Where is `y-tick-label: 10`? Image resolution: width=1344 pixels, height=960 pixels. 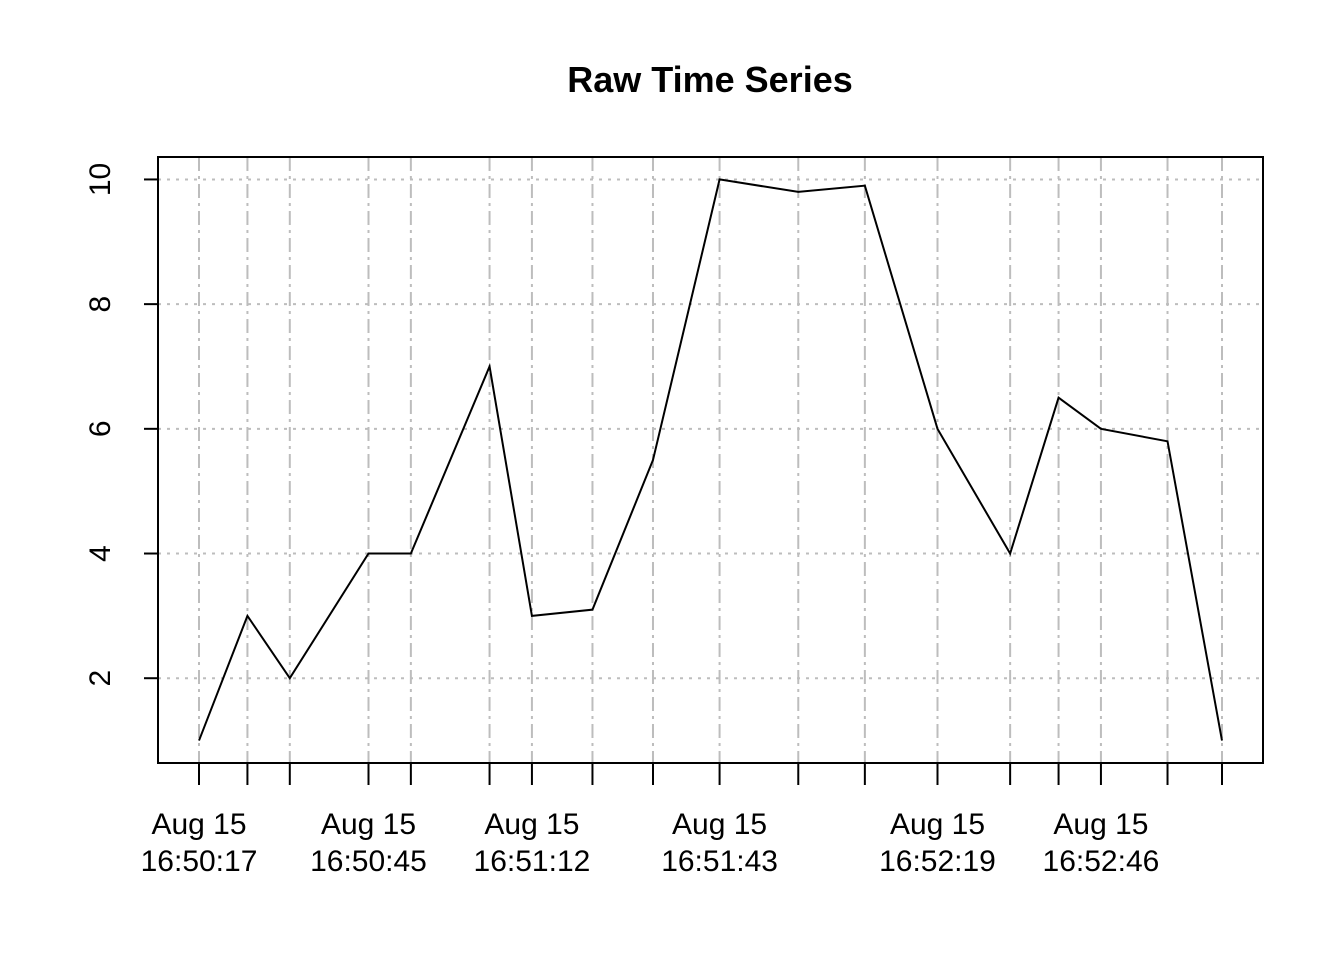 y-tick-label: 10 is located at coordinates (100, 179).